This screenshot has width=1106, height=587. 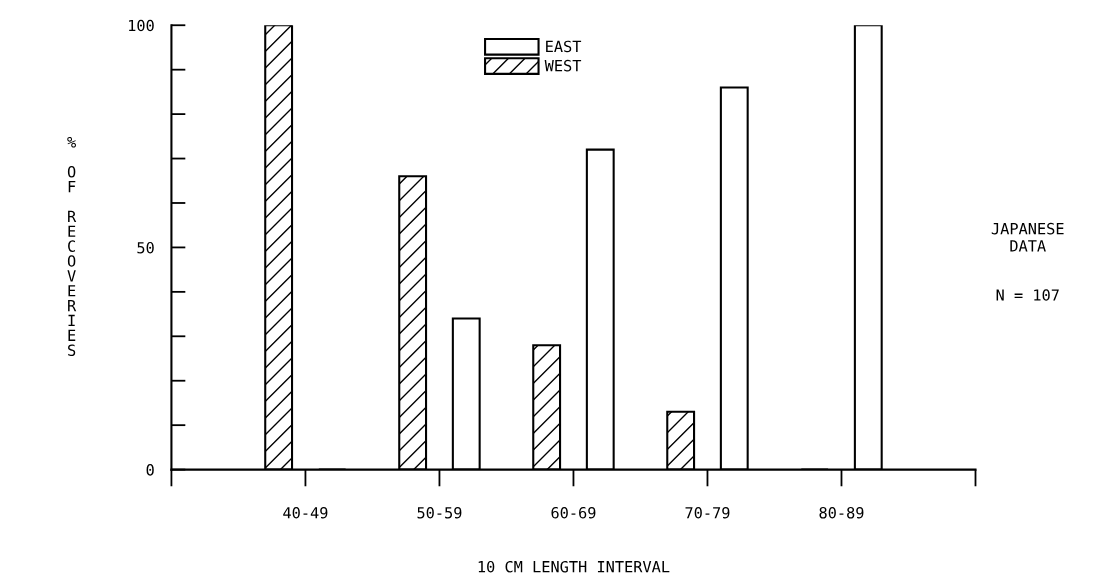 I want to click on y-tick-label: 50, so click(x=145, y=247).